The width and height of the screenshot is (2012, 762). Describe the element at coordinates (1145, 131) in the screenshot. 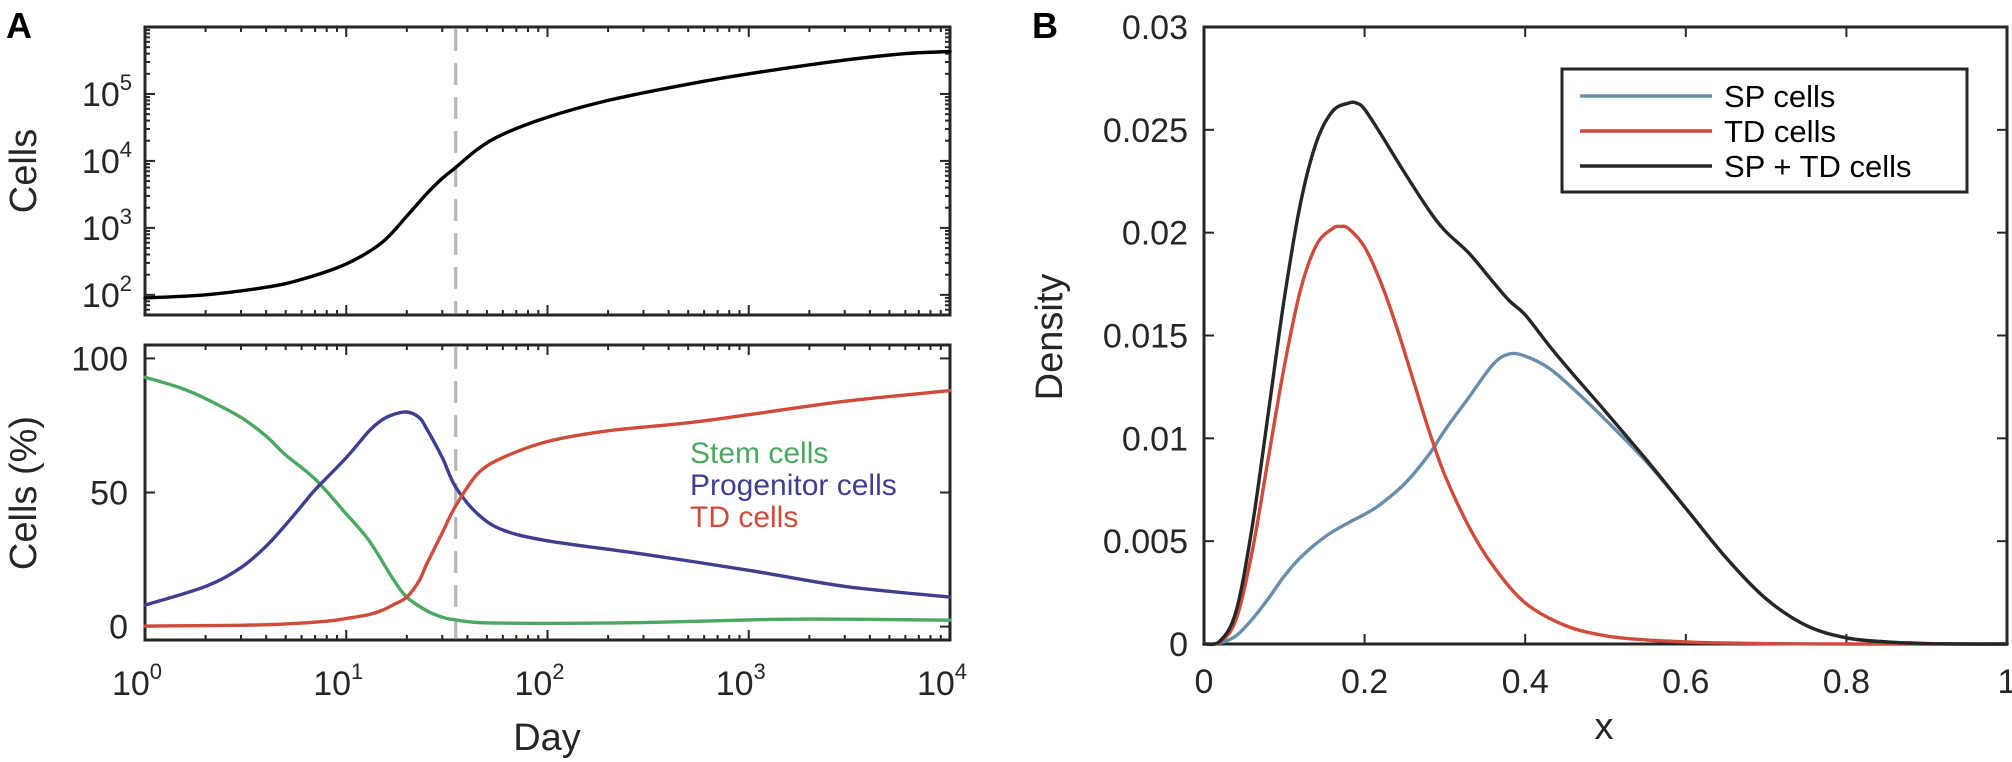

I see `panel-b-y-tick-label: 0.025` at that location.